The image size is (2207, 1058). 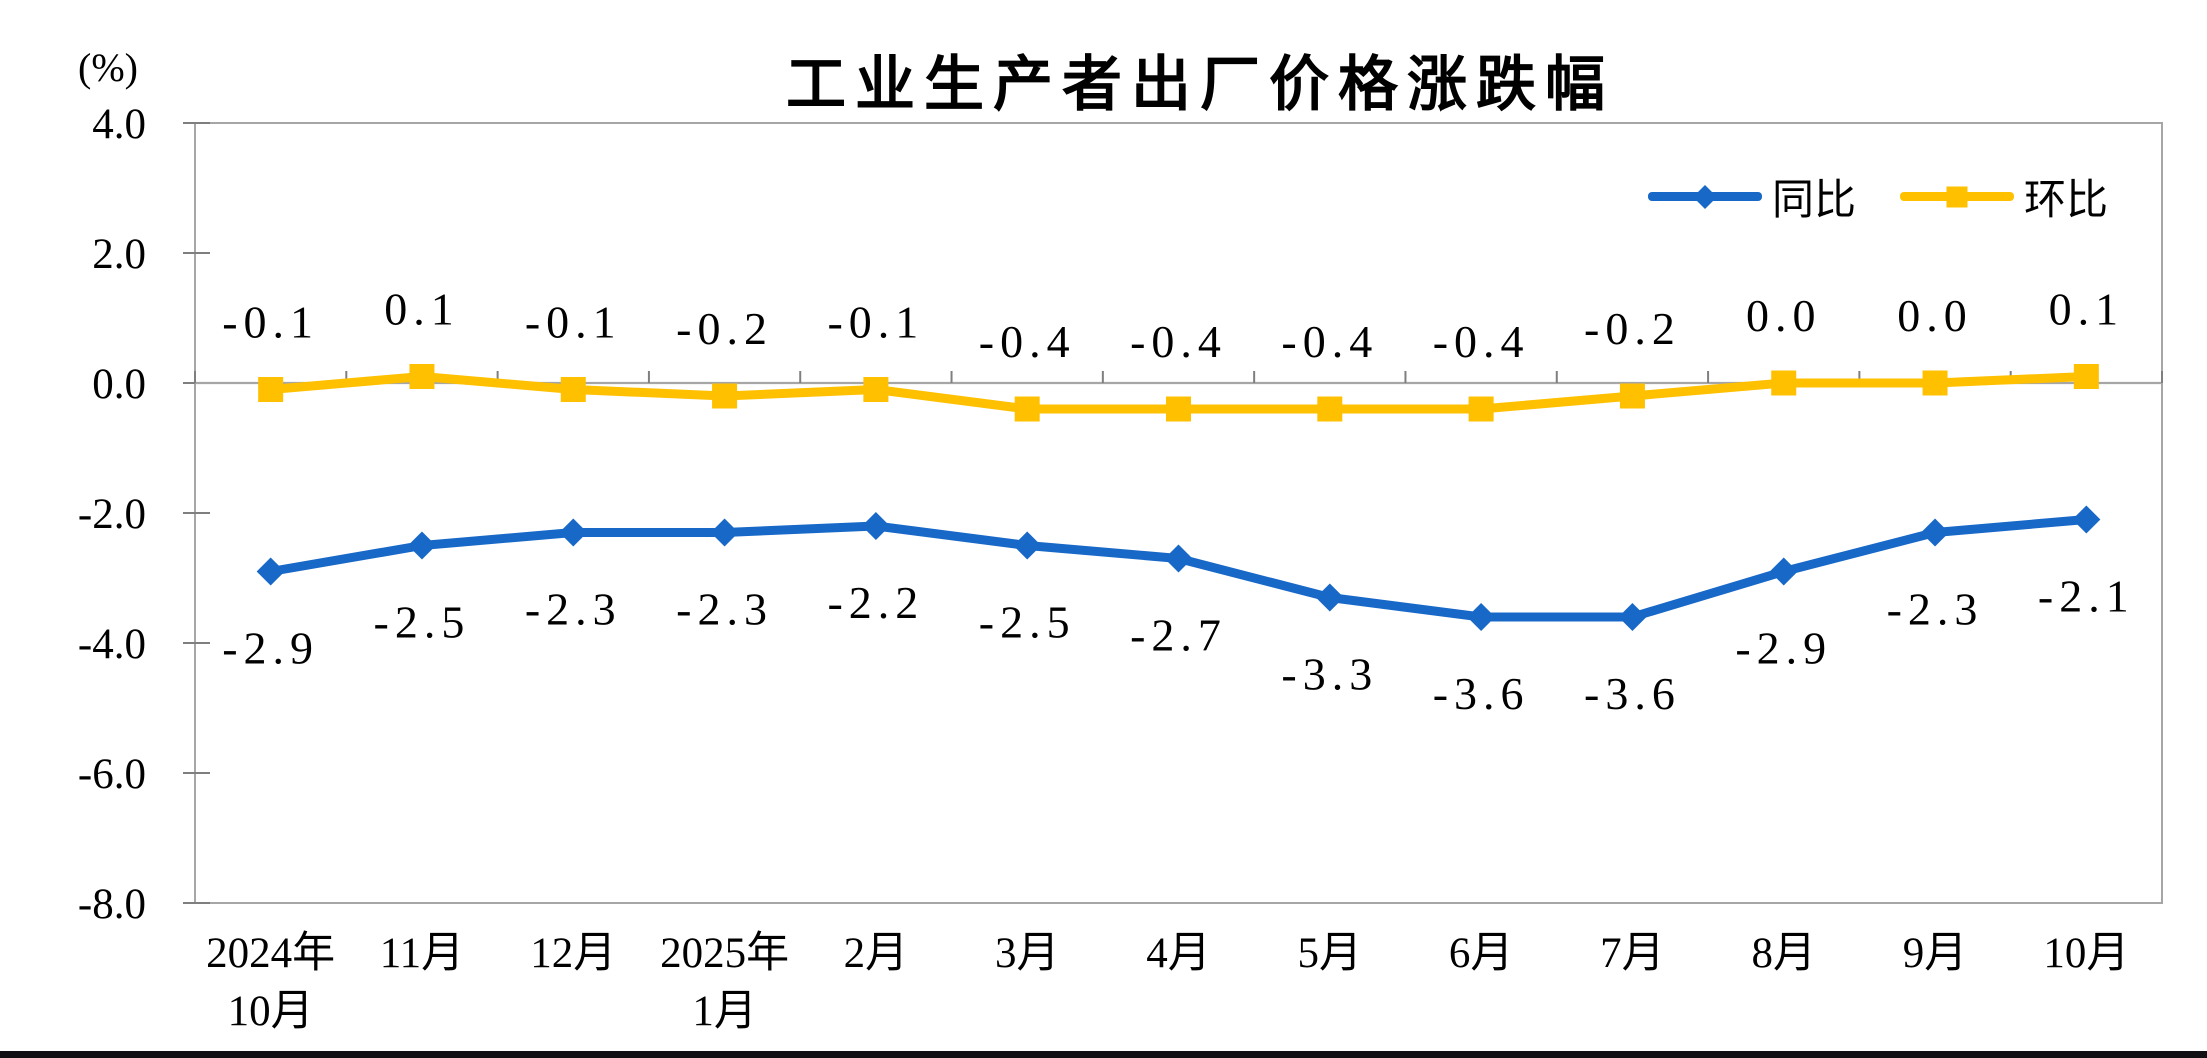 What do you see at coordinates (1330, 953) in the screenshot?
I see `x-axis-tick-label: 5月` at bounding box center [1330, 953].